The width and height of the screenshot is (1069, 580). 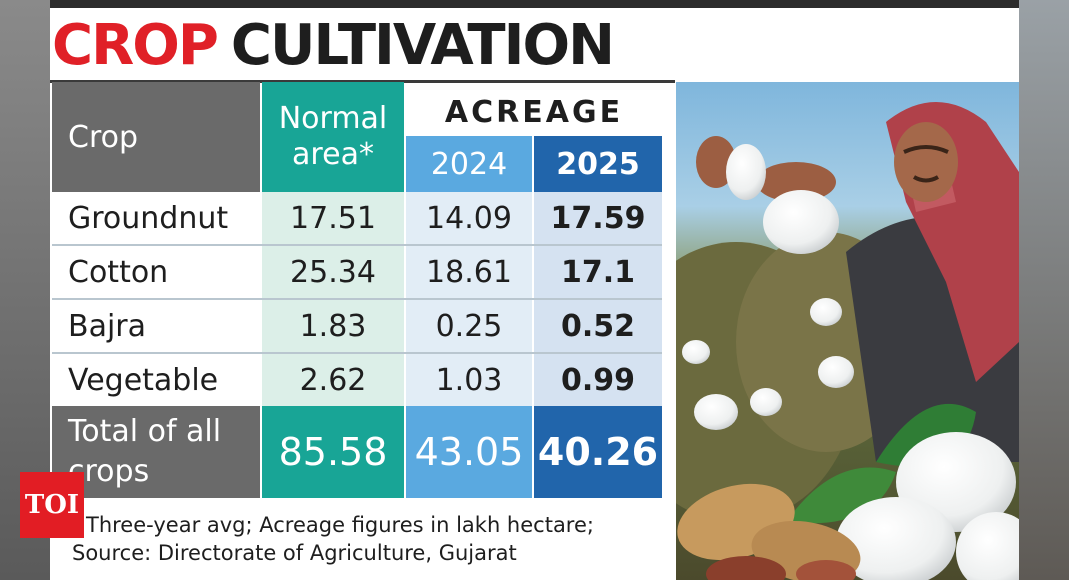 I want to click on table-row-crop: Bajra, so click(x=156, y=326).